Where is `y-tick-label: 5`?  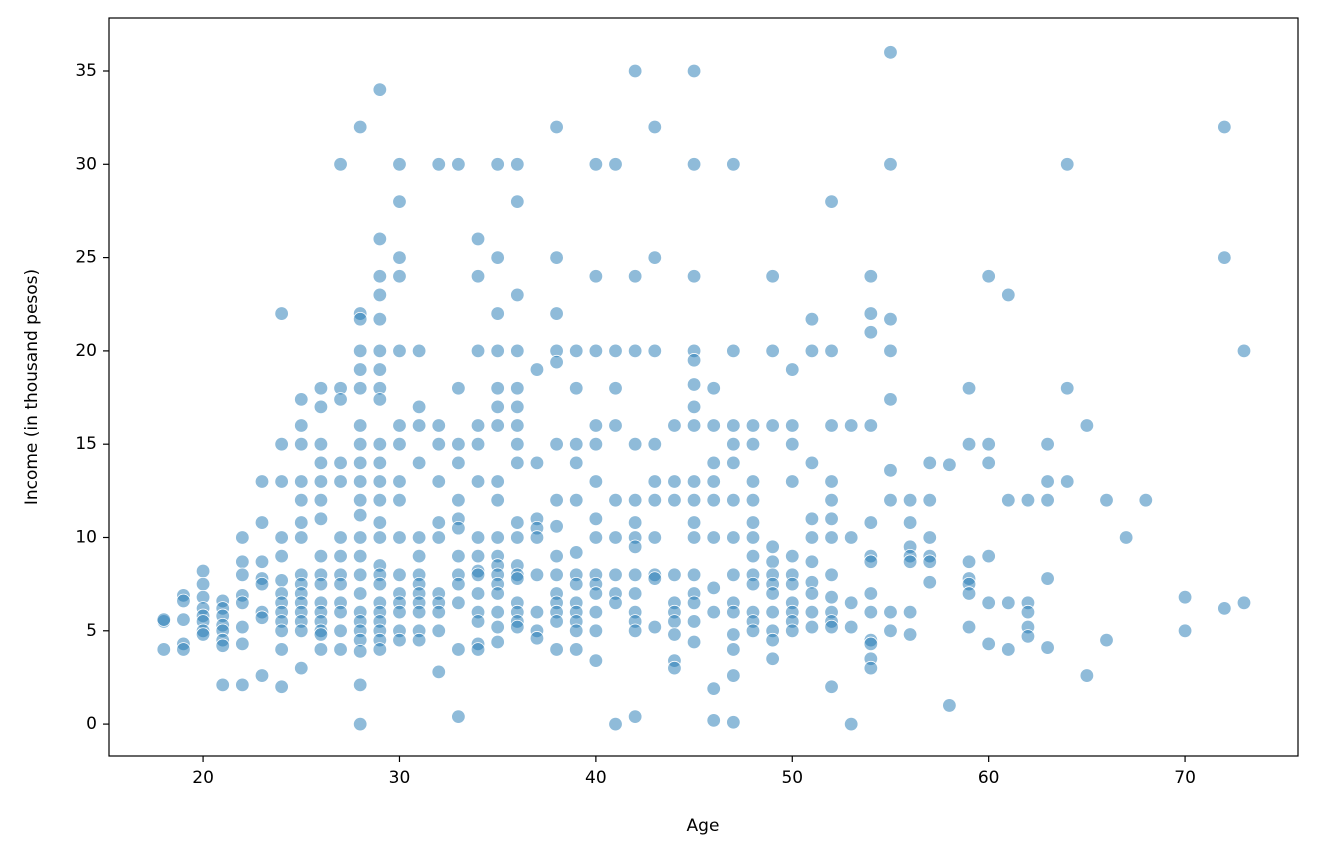 y-tick-label: 5 is located at coordinates (91, 631).